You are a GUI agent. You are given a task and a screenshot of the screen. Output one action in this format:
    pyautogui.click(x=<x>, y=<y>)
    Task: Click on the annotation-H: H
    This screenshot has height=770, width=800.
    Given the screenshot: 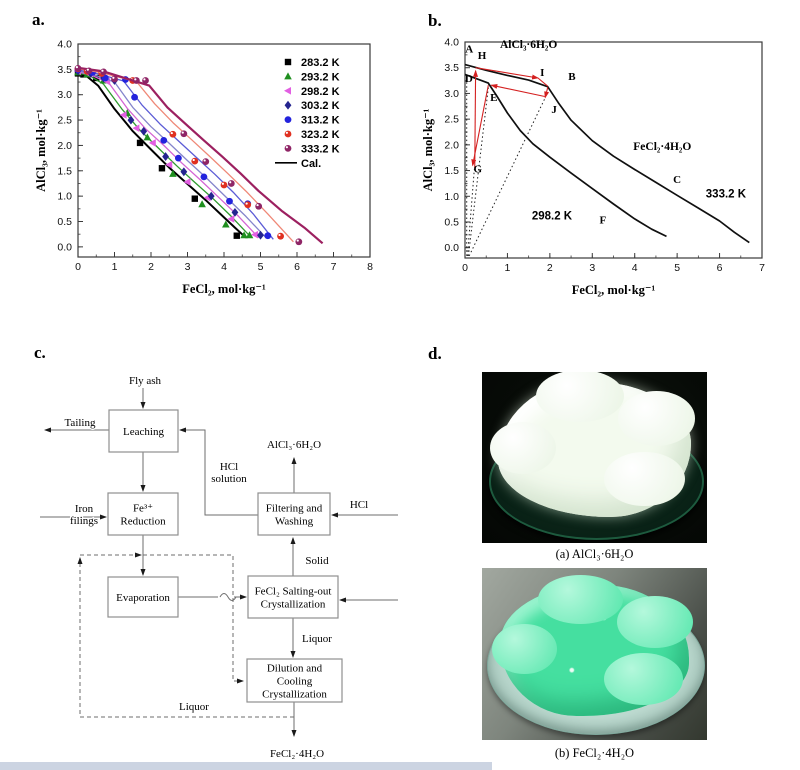 What is the action you would take?
    pyautogui.click(x=482, y=56)
    